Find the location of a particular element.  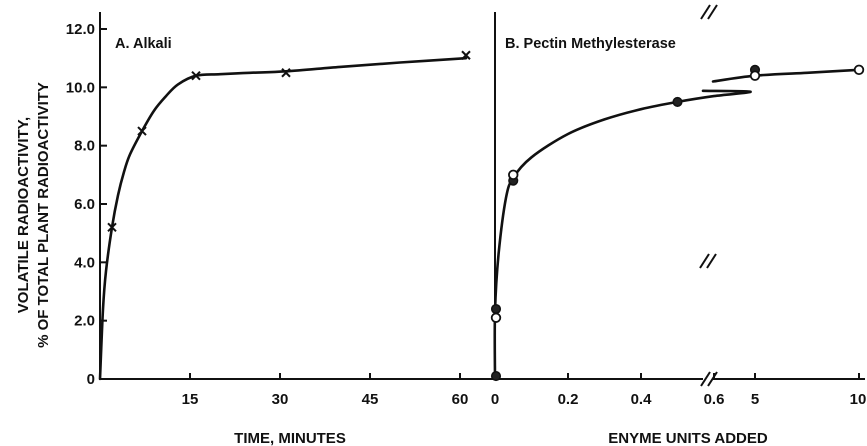

x-tick-label: 0.4 is located at coordinates (642, 399).